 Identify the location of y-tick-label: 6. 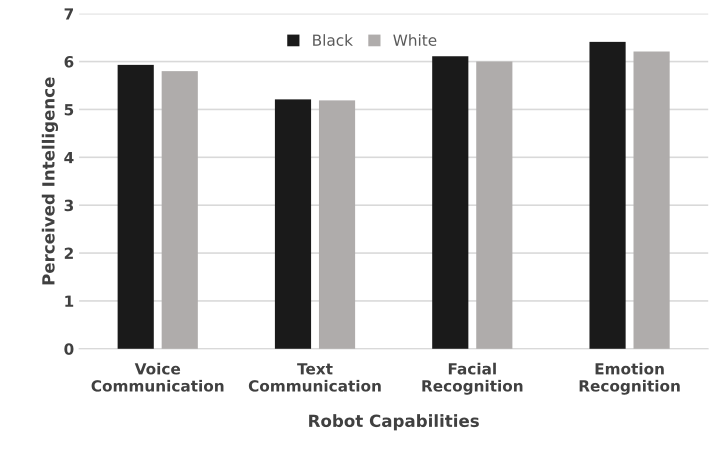
(69, 62).